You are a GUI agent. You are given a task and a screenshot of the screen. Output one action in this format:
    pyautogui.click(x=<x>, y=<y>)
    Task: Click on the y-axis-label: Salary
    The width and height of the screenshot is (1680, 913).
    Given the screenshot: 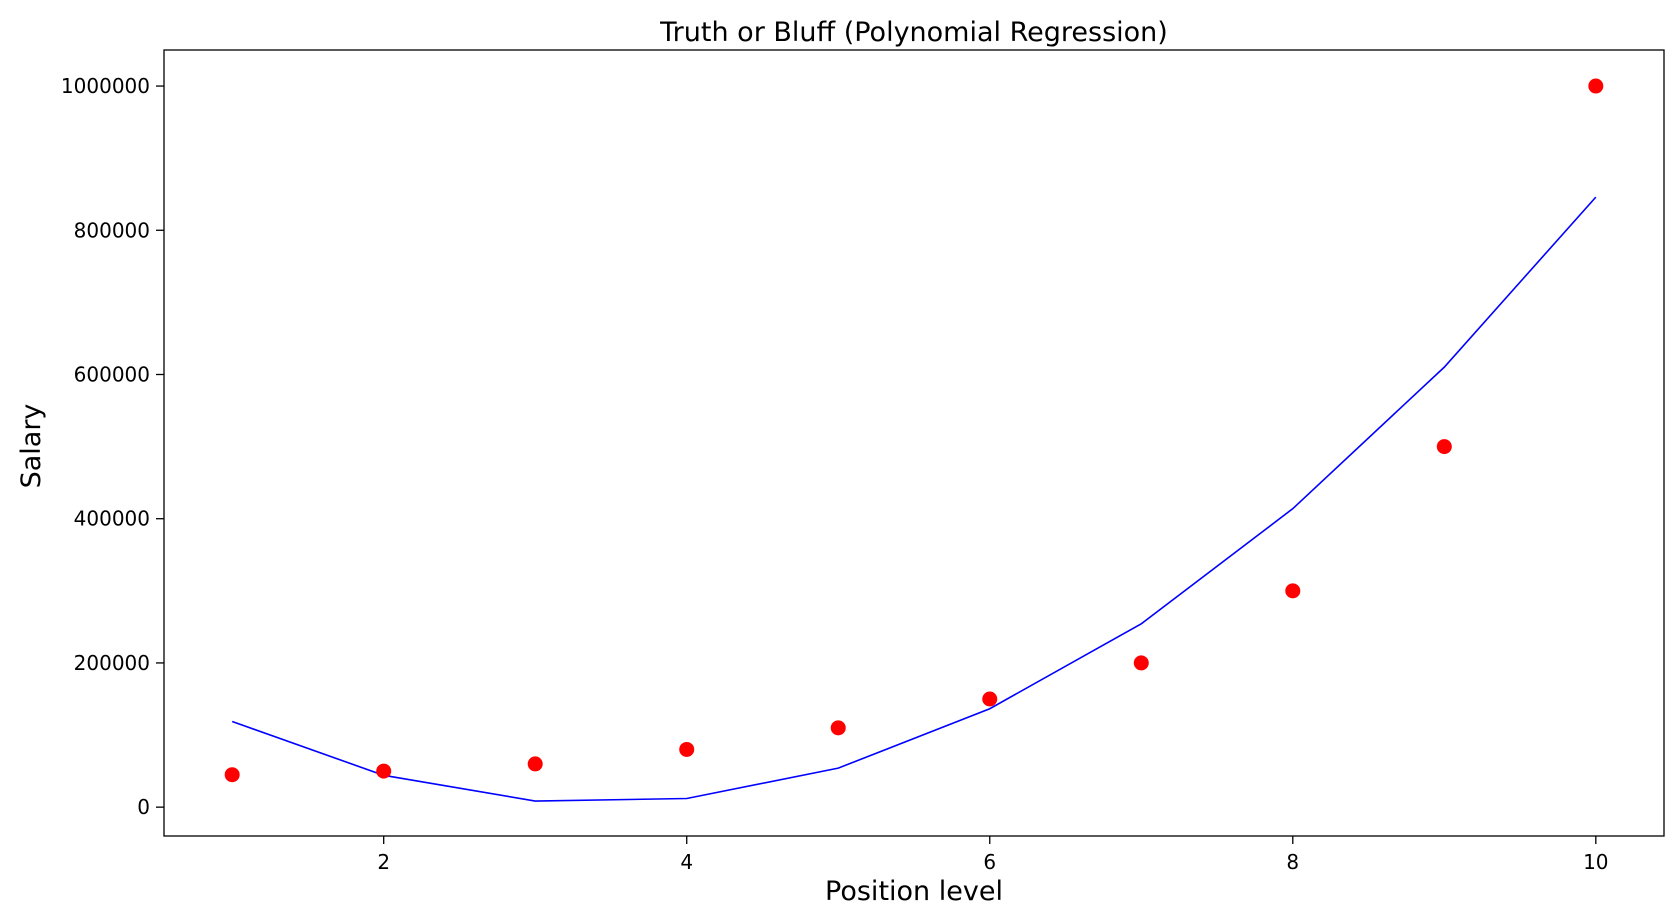 What is the action you would take?
    pyautogui.click(x=31, y=446)
    